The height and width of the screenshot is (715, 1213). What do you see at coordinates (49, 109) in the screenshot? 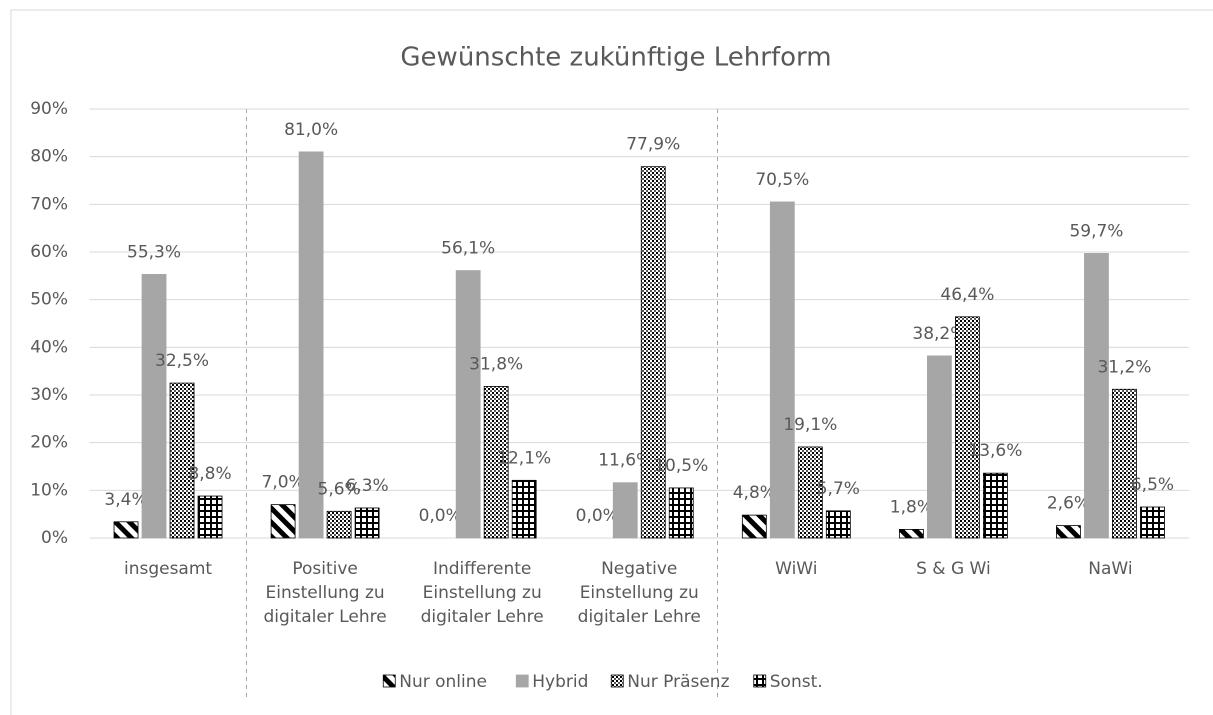
I see `y-tick-label: 90%` at bounding box center [49, 109].